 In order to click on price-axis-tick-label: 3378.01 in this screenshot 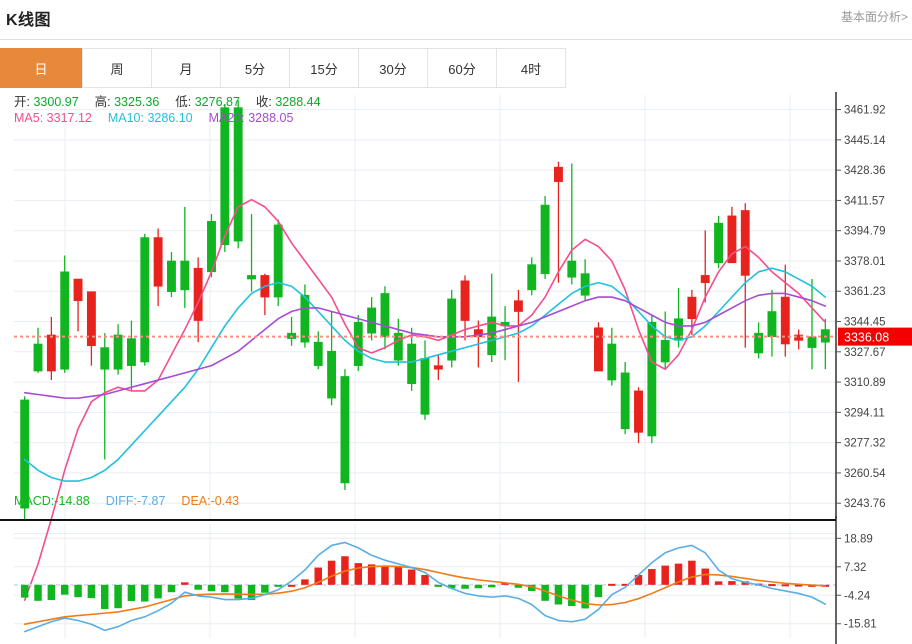, I will do `click(865, 262)`.